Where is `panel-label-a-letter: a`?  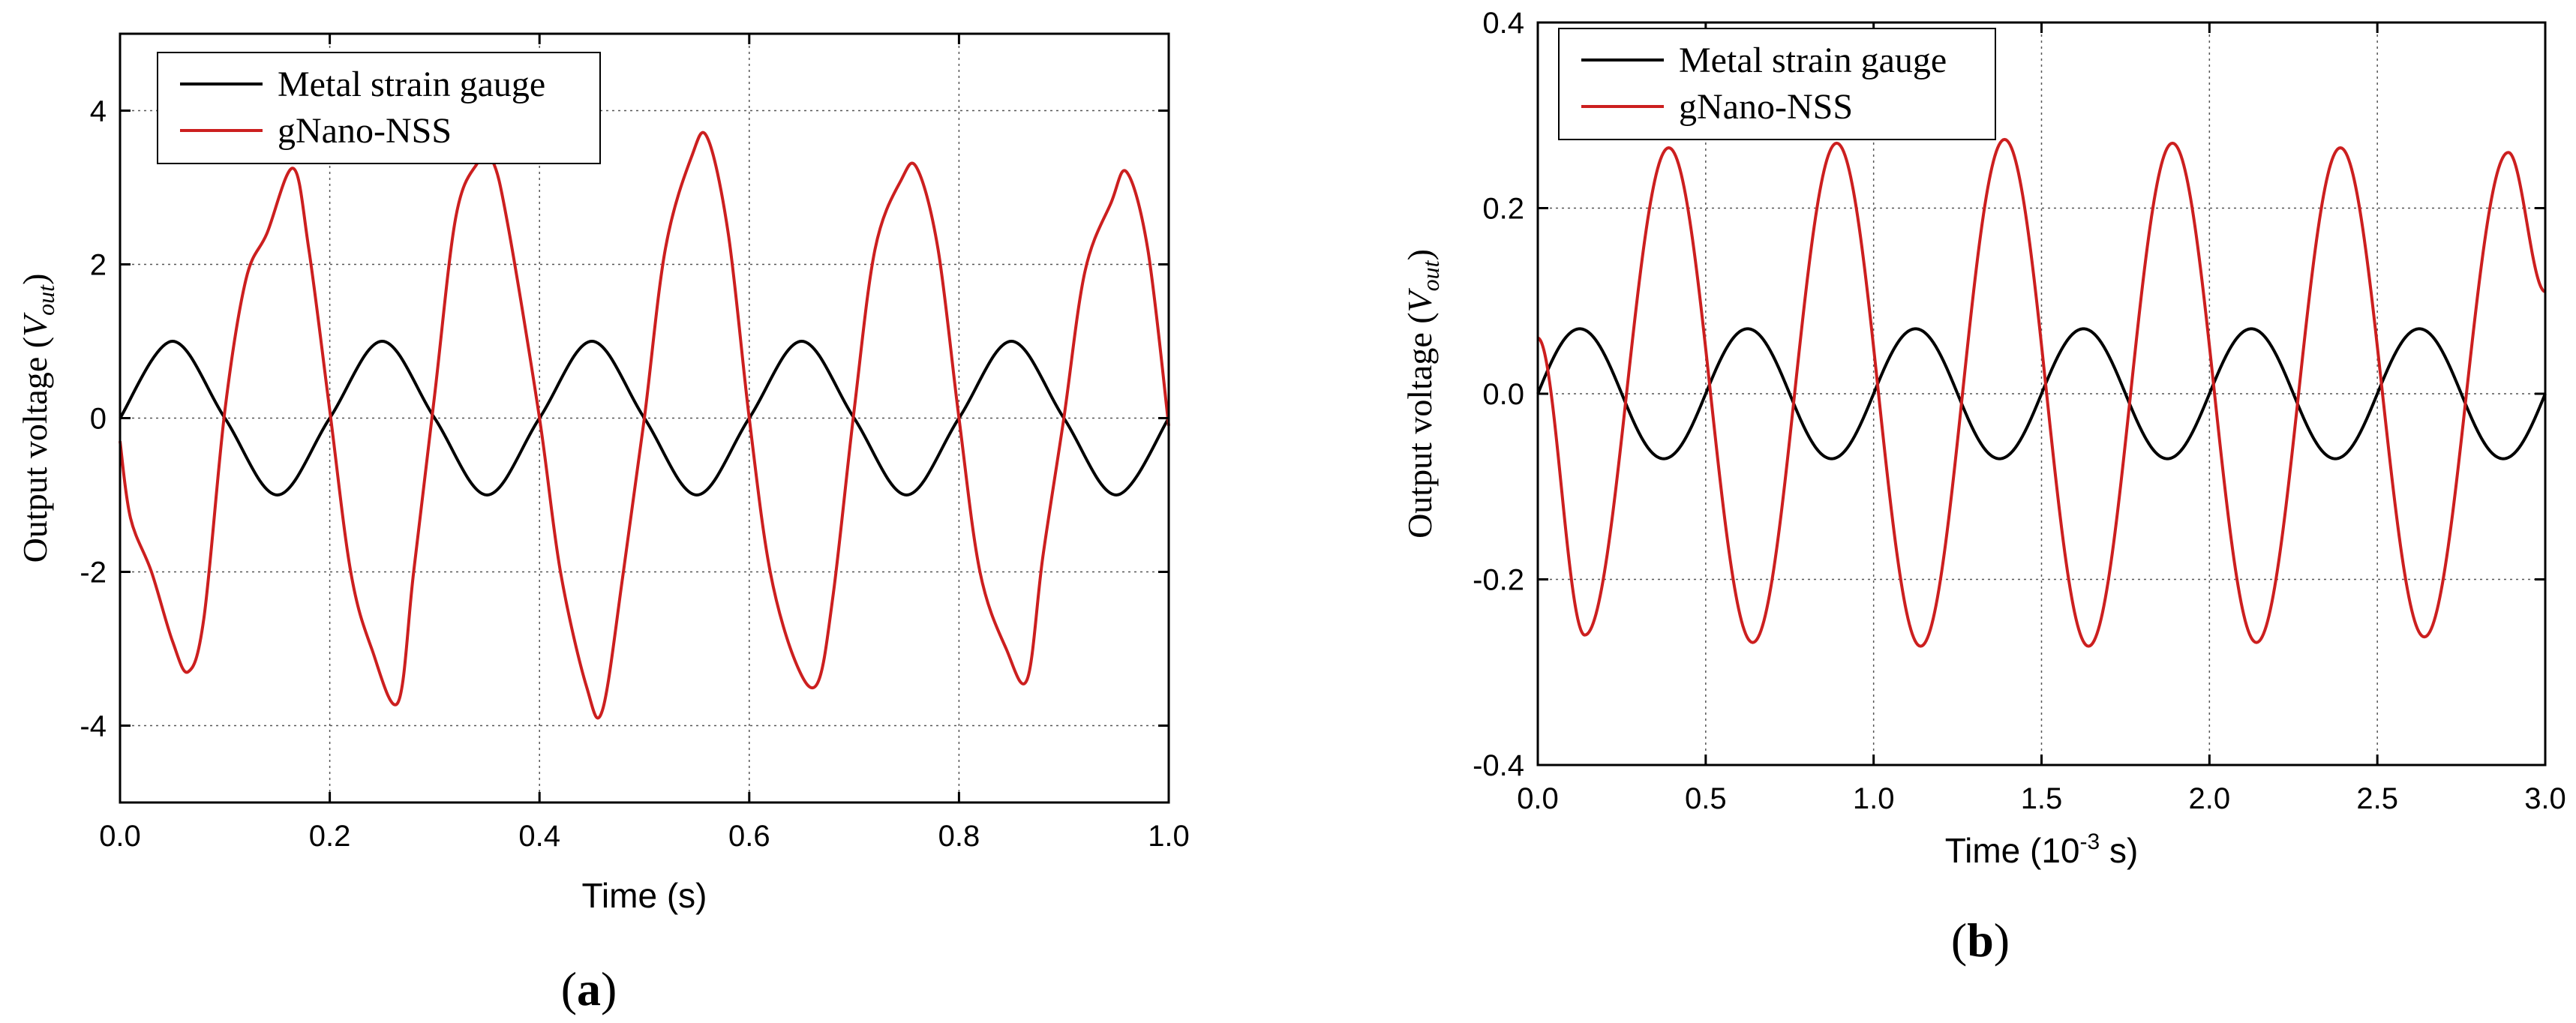
panel-label-a-letter: a is located at coordinates (589, 989).